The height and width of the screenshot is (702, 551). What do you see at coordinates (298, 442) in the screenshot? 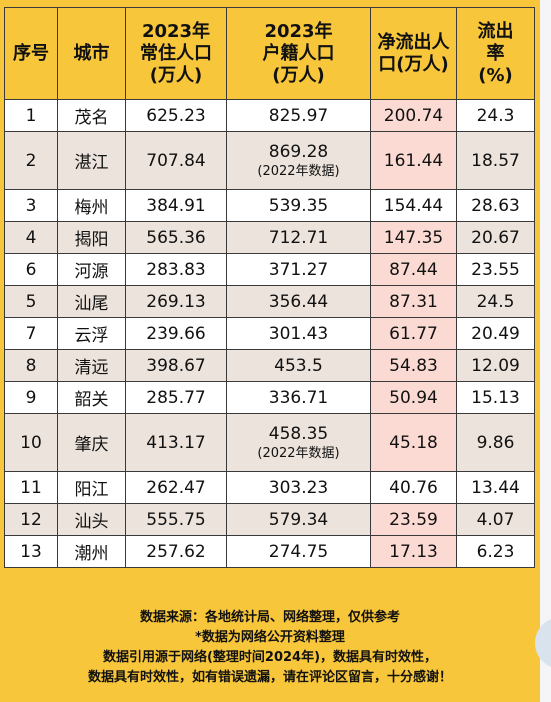
I see `cell-hukou-pop: 458.35 (2022年数据)` at bounding box center [298, 442].